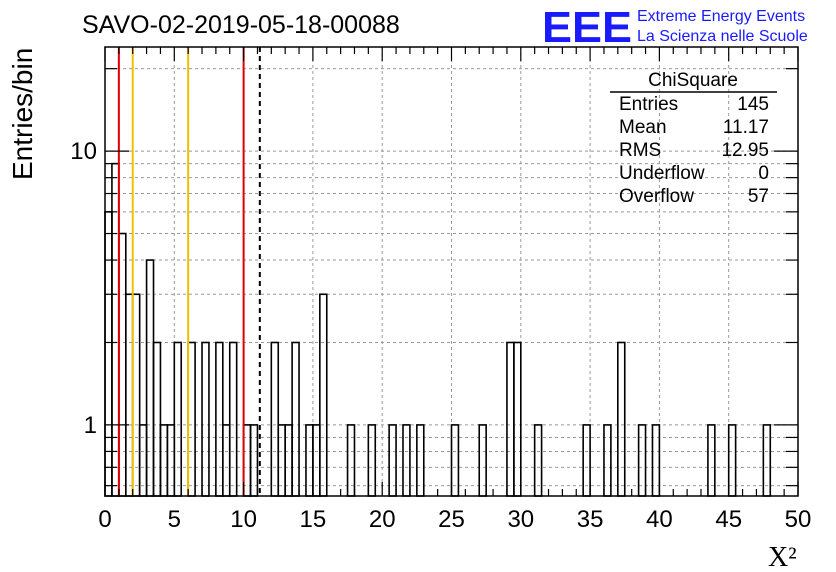 The width and height of the screenshot is (836, 572). Describe the element at coordinates (22, 114) in the screenshot. I see `y-axis-label: Entries/bin` at that location.